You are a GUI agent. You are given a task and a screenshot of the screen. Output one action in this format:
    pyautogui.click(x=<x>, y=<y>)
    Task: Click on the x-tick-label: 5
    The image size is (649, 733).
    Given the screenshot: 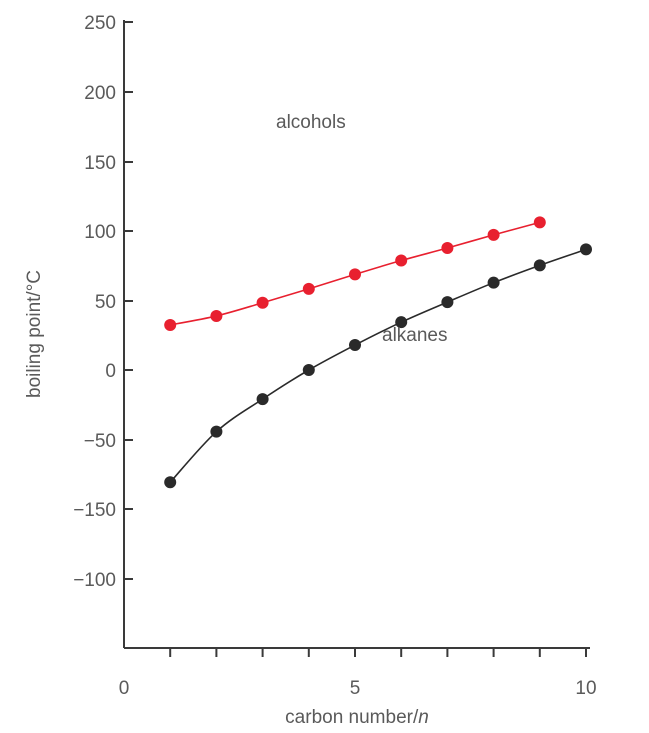 What is the action you would take?
    pyautogui.click(x=355, y=688)
    